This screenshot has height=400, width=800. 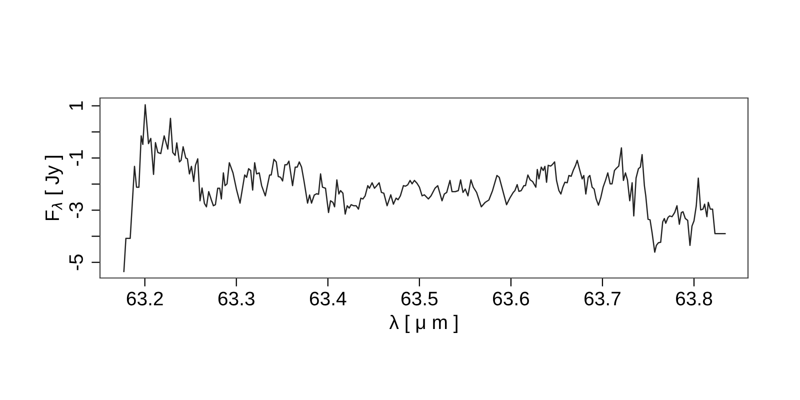 I want to click on y-tick-label: -5, so click(x=76, y=262).